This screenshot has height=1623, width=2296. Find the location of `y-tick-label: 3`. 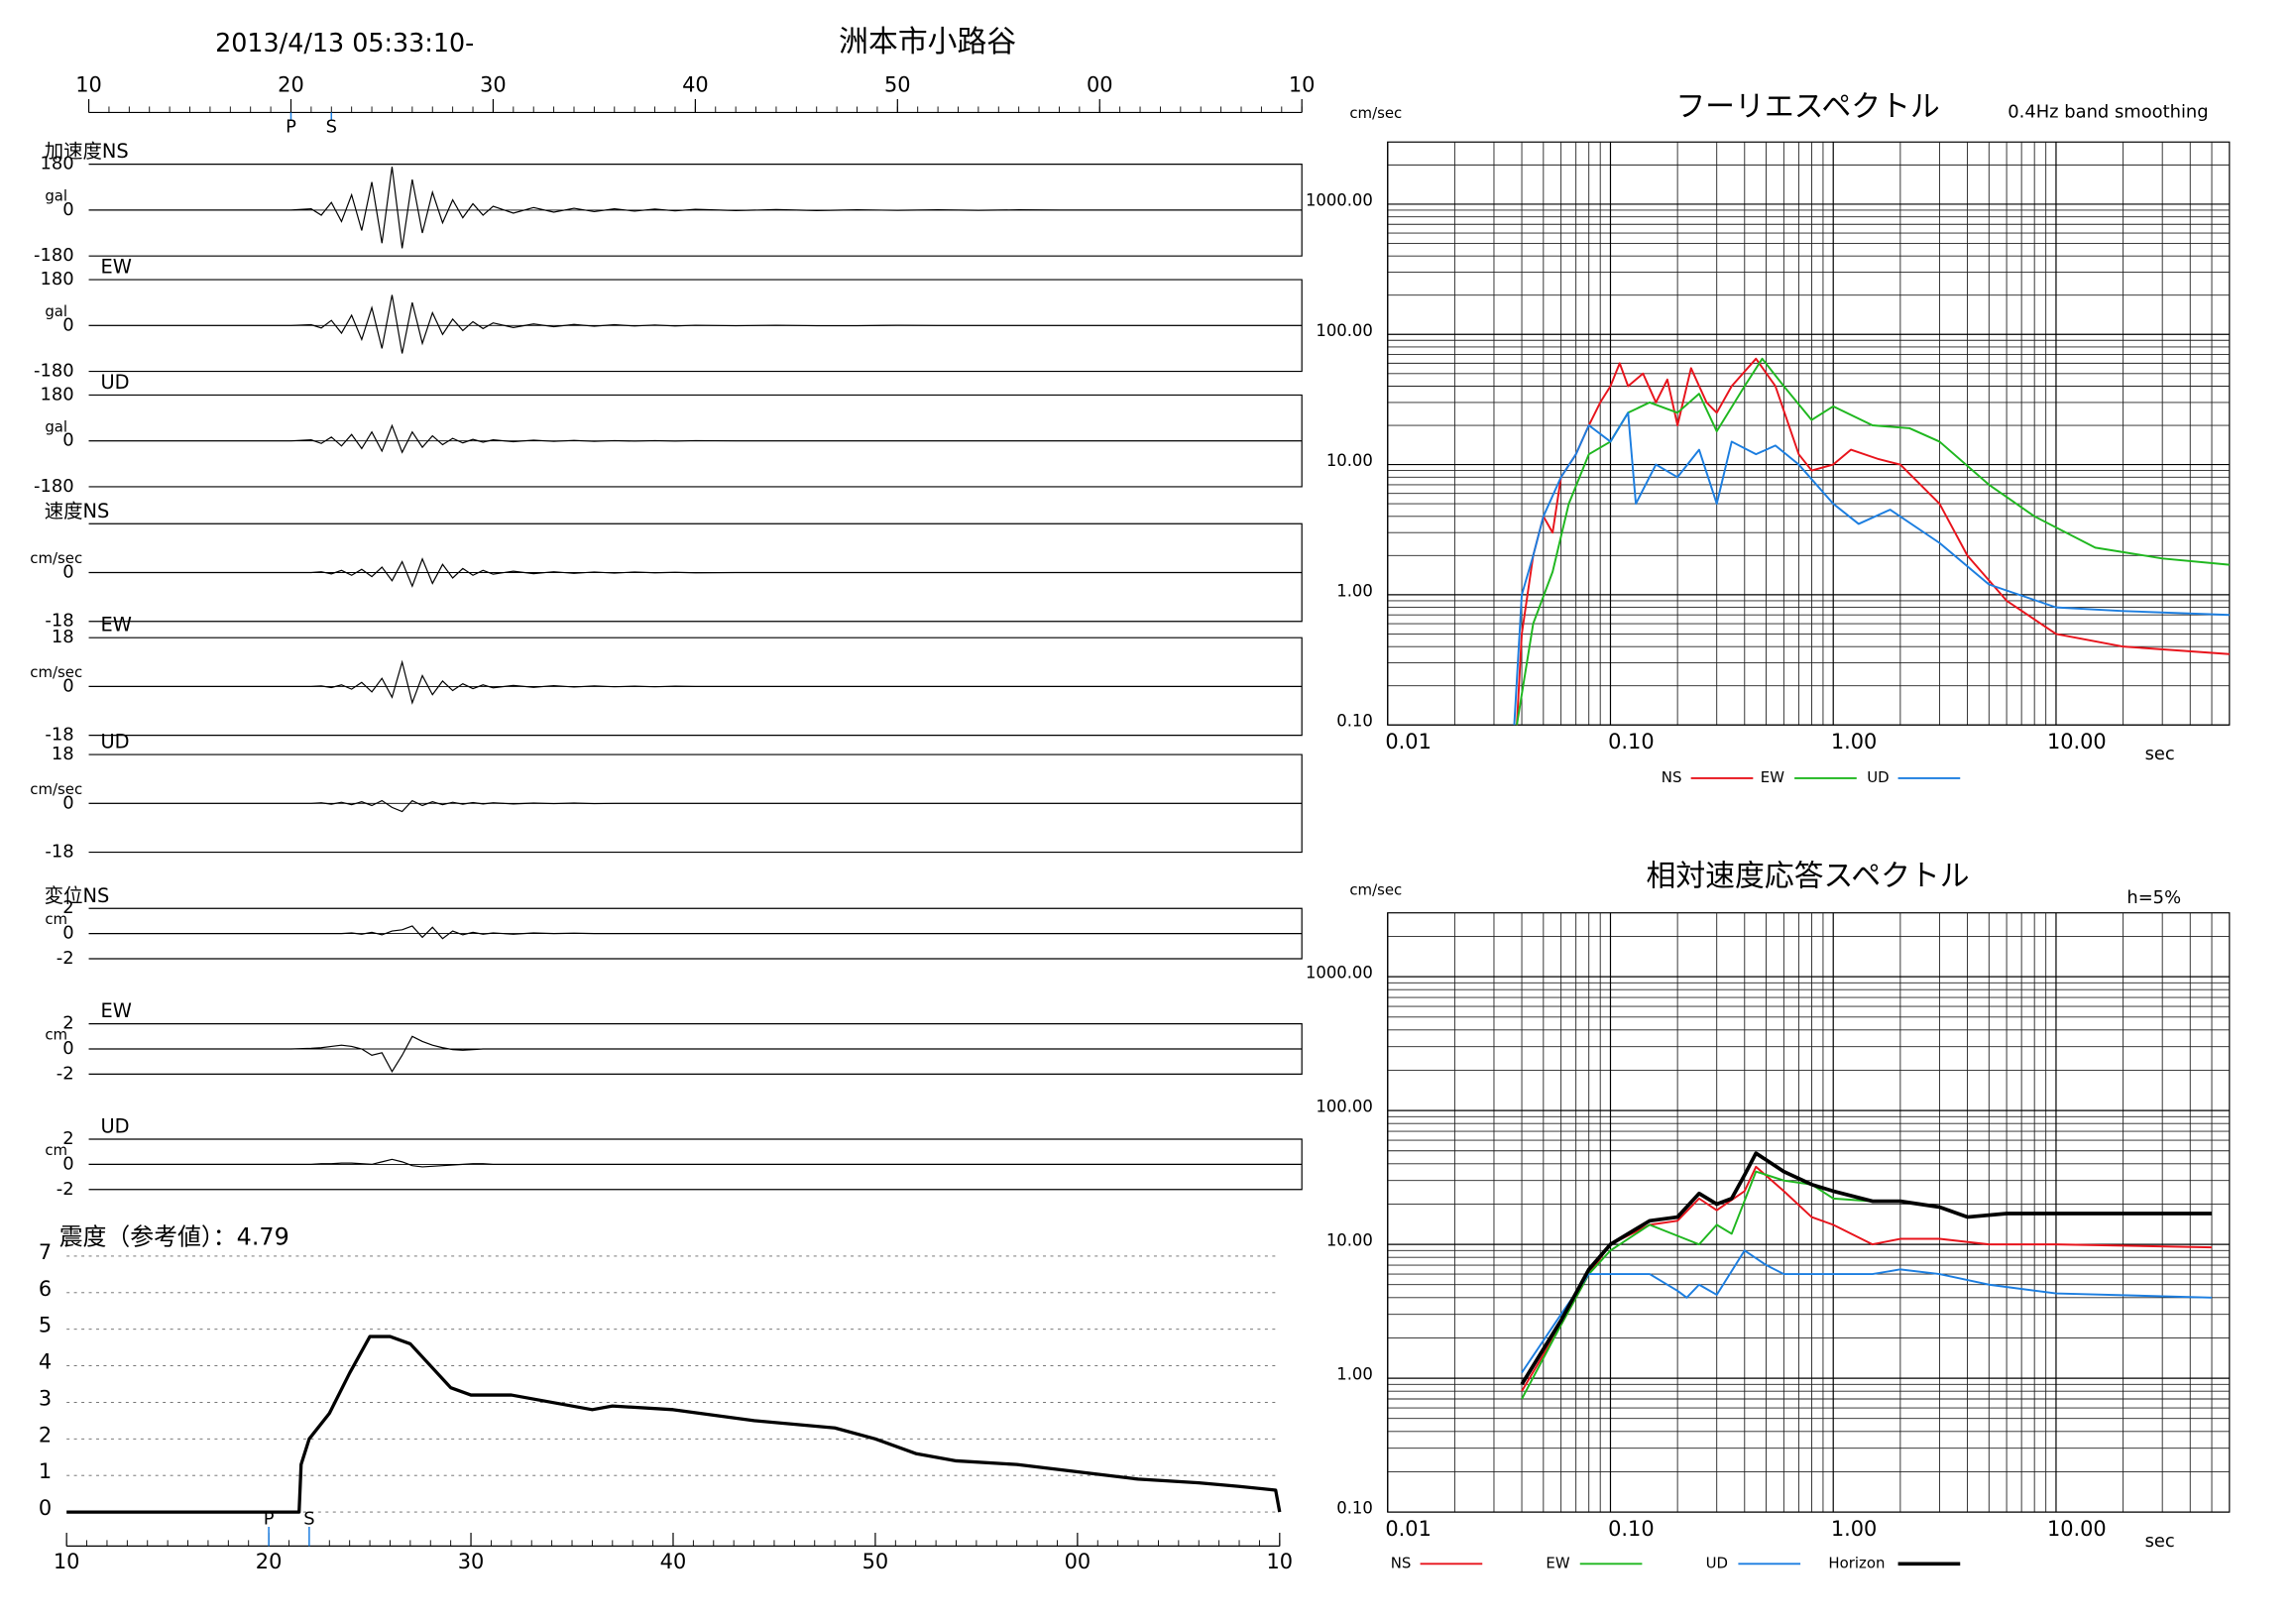

y-tick-label: 3 is located at coordinates (46, 1398).